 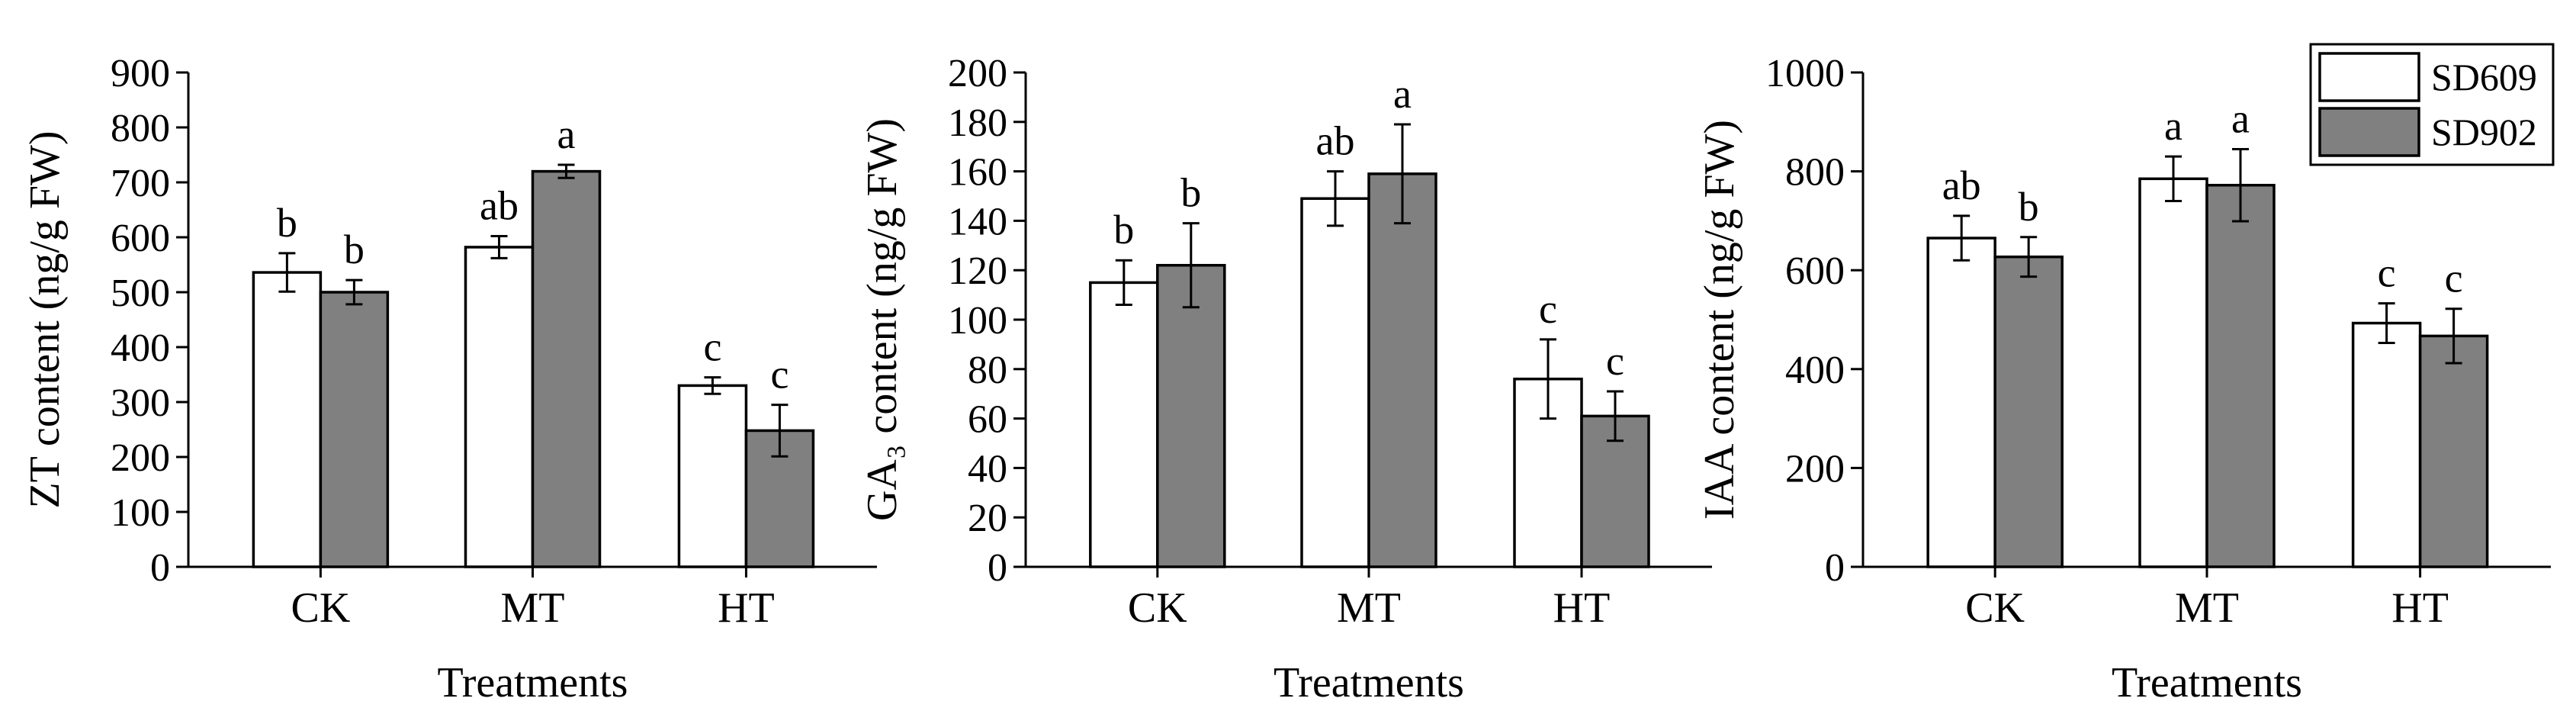 I want to click on y-axis-title: ZT content (ng/g FW), so click(x=45, y=319).